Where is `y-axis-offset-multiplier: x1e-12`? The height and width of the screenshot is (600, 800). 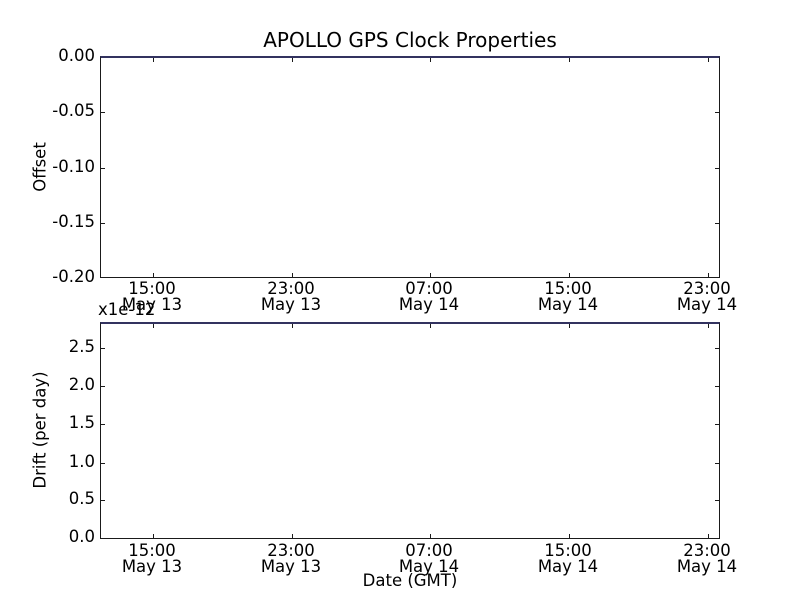 y-axis-offset-multiplier: x1e-12 is located at coordinates (127, 309).